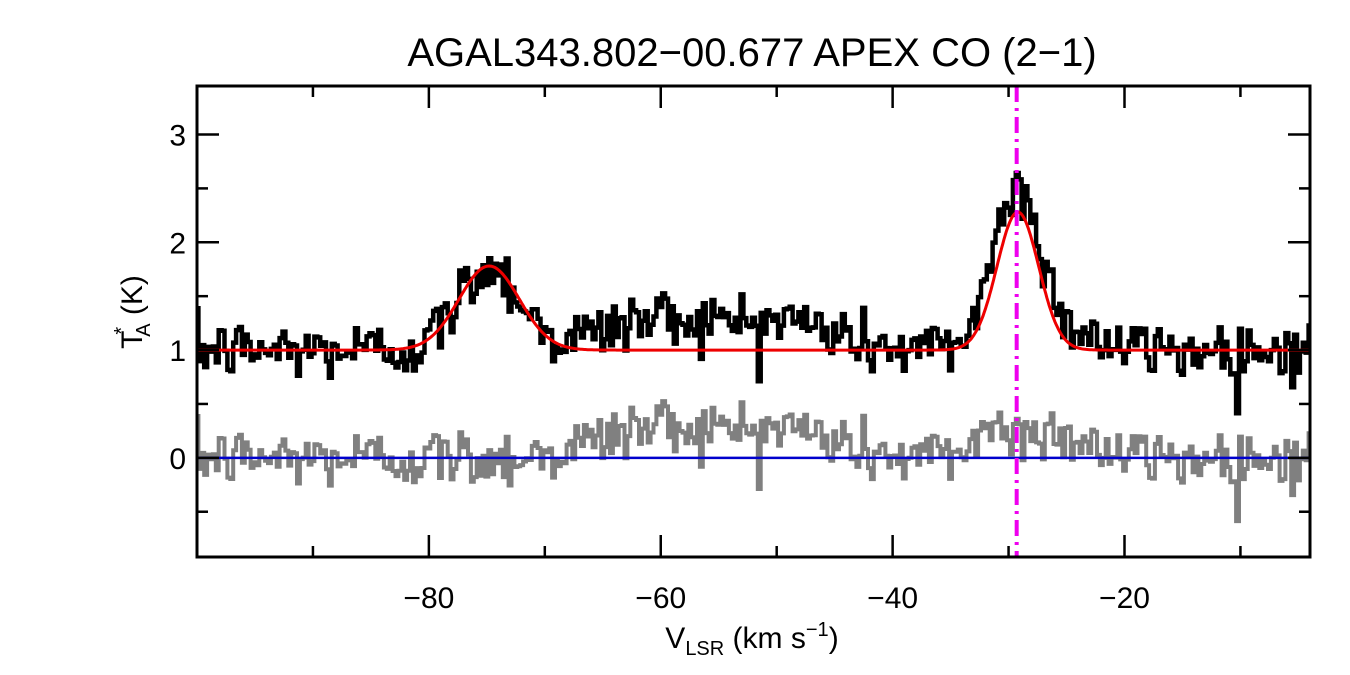  Describe the element at coordinates (1124, 598) in the screenshot. I see `x-tick-label: −20` at that location.